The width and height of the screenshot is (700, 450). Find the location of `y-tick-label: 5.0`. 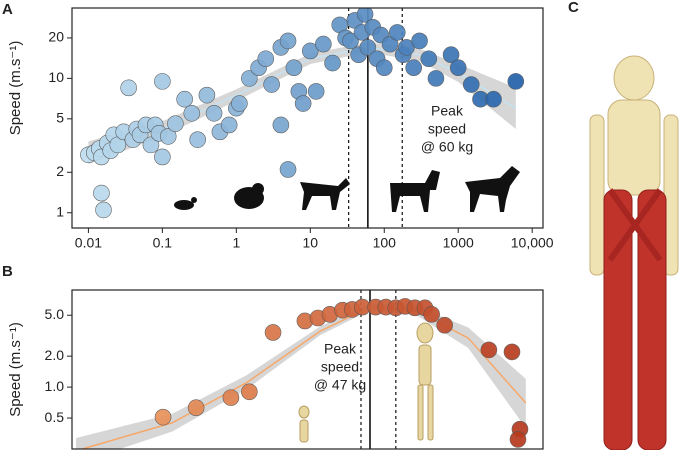

y-tick-label: 5.0 is located at coordinates (55, 314).